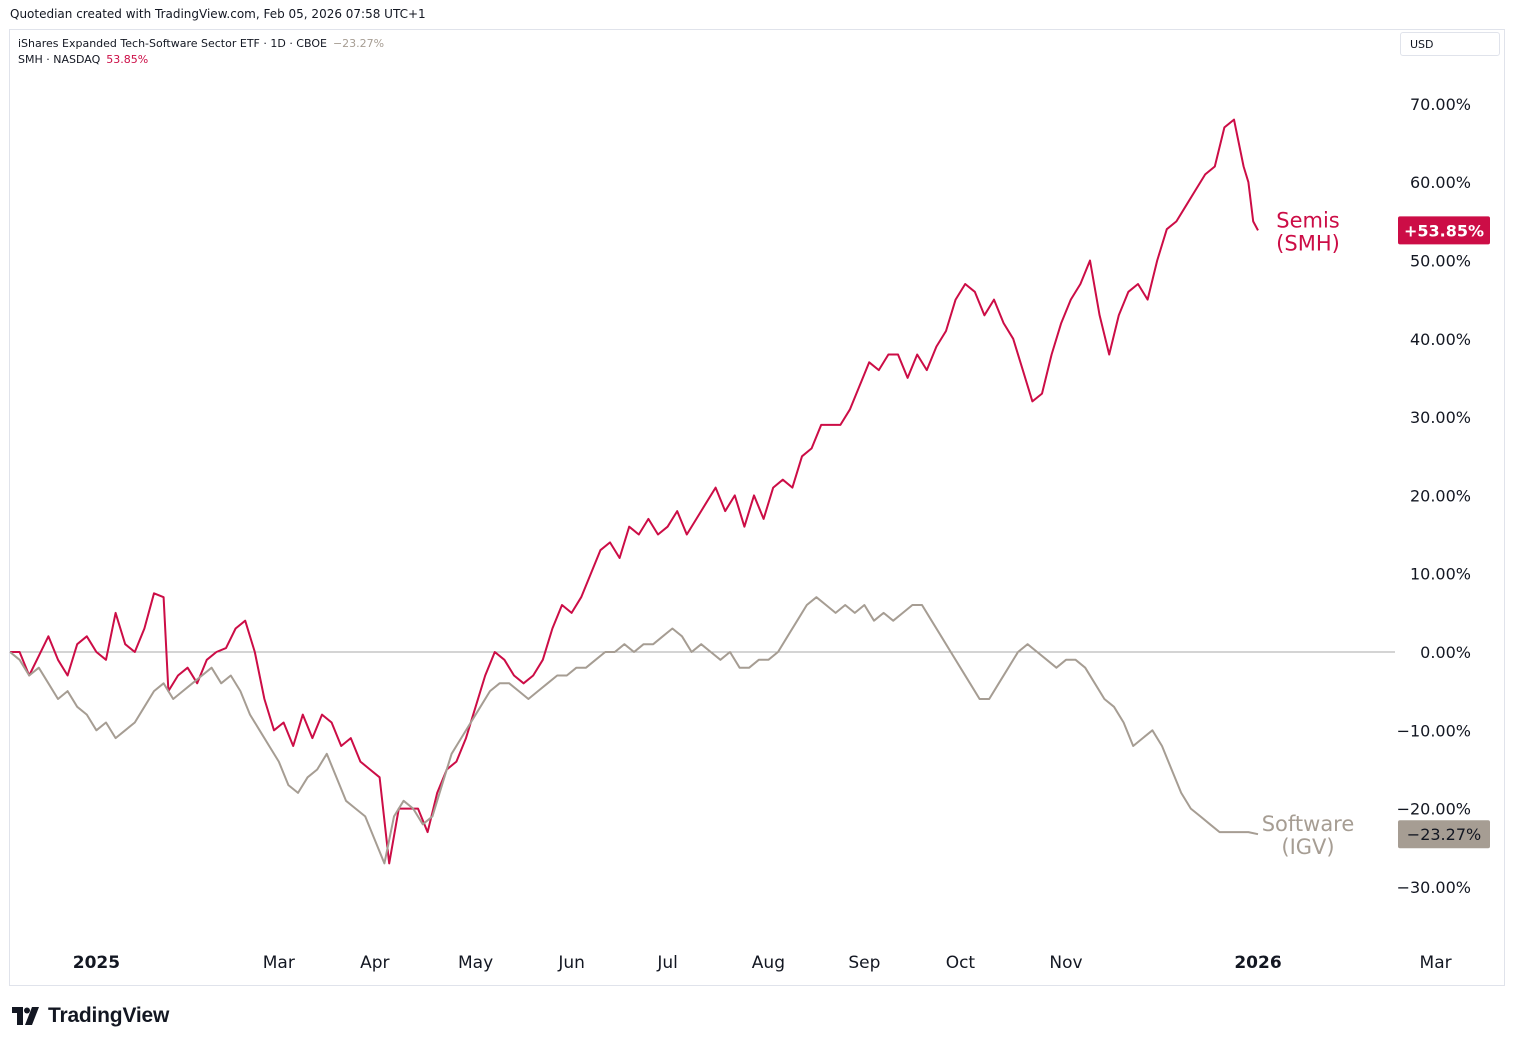  I want to click on x-tick-label: 2025, so click(96, 963).